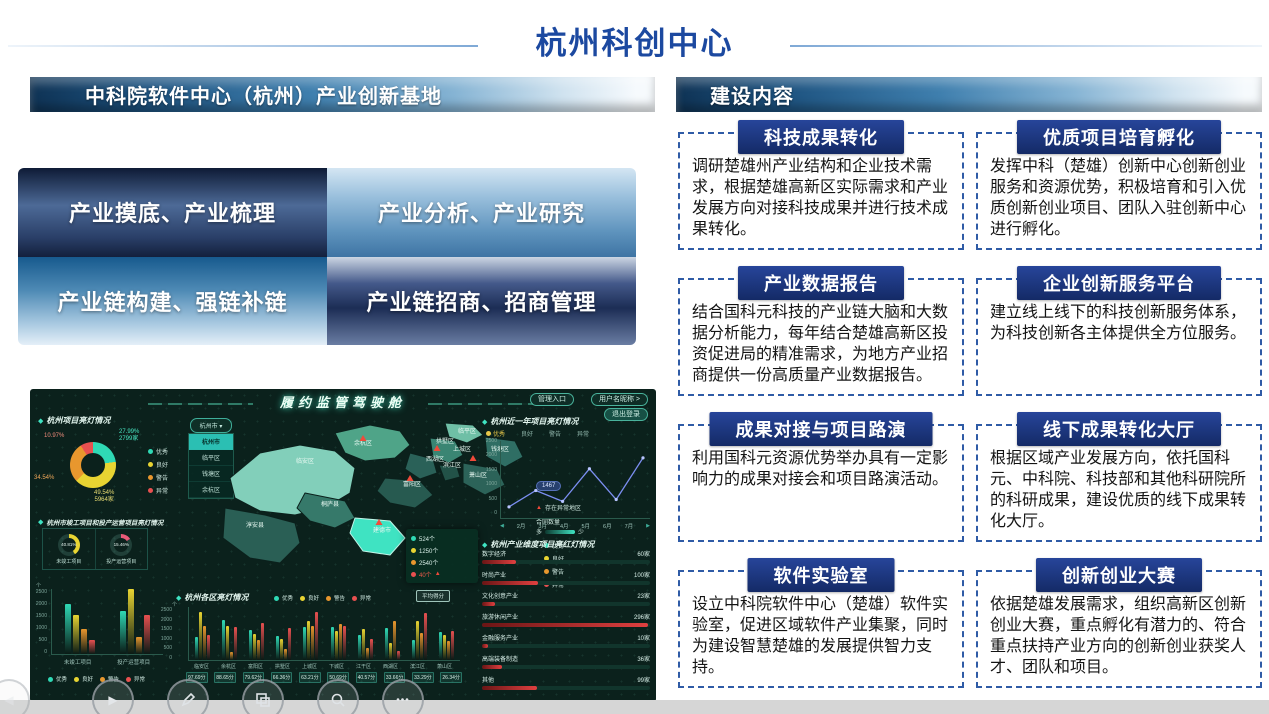 The image size is (1269, 714). Describe the element at coordinates (552, 399) in the screenshot. I see `admin-entry-button: 管理入口` at that location.